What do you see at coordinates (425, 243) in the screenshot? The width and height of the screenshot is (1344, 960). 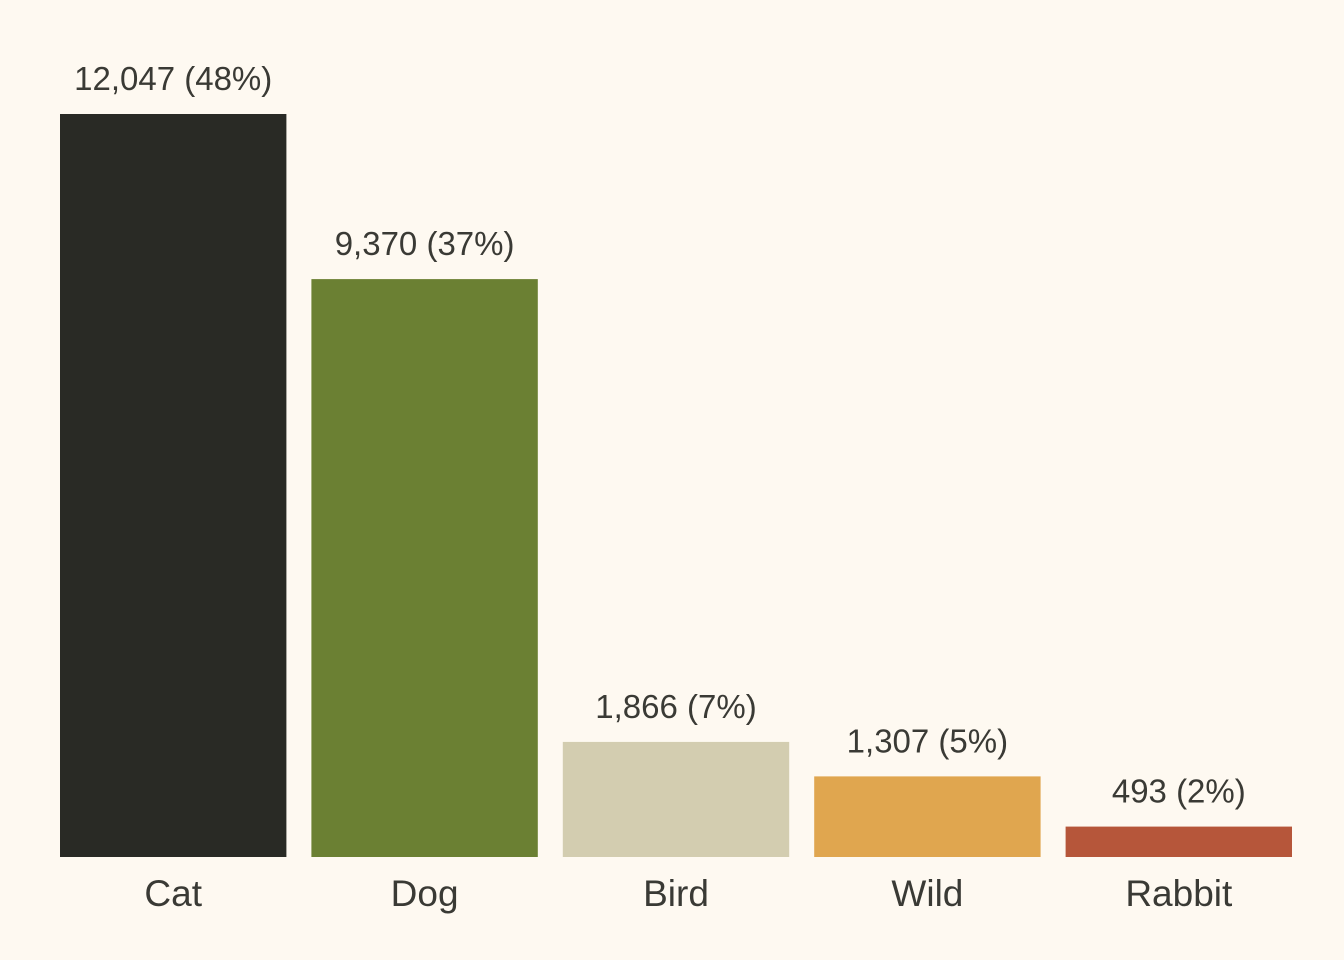 I see `data-label-dog: 9,370 (37%)` at bounding box center [425, 243].